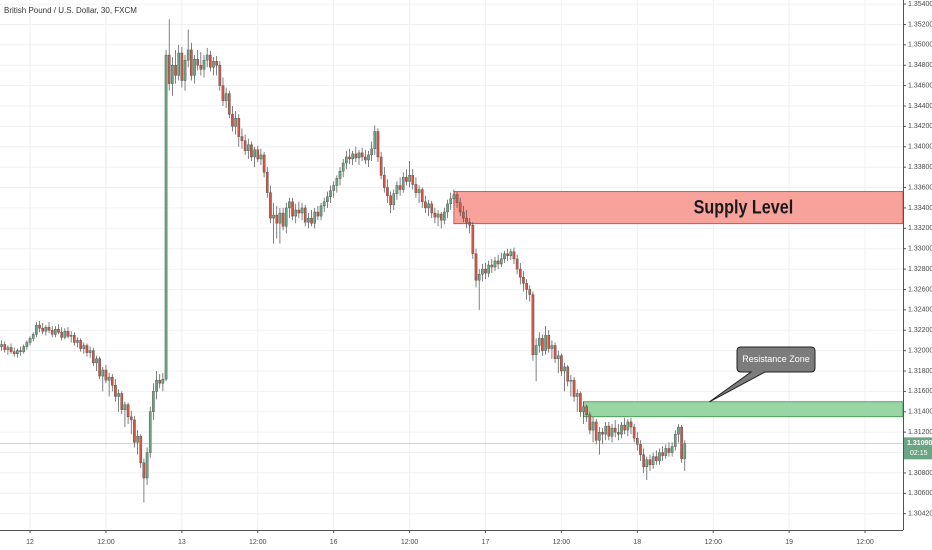  Describe the element at coordinates (776, 359) in the screenshot. I see `callout-label: Resistance Zone` at that location.